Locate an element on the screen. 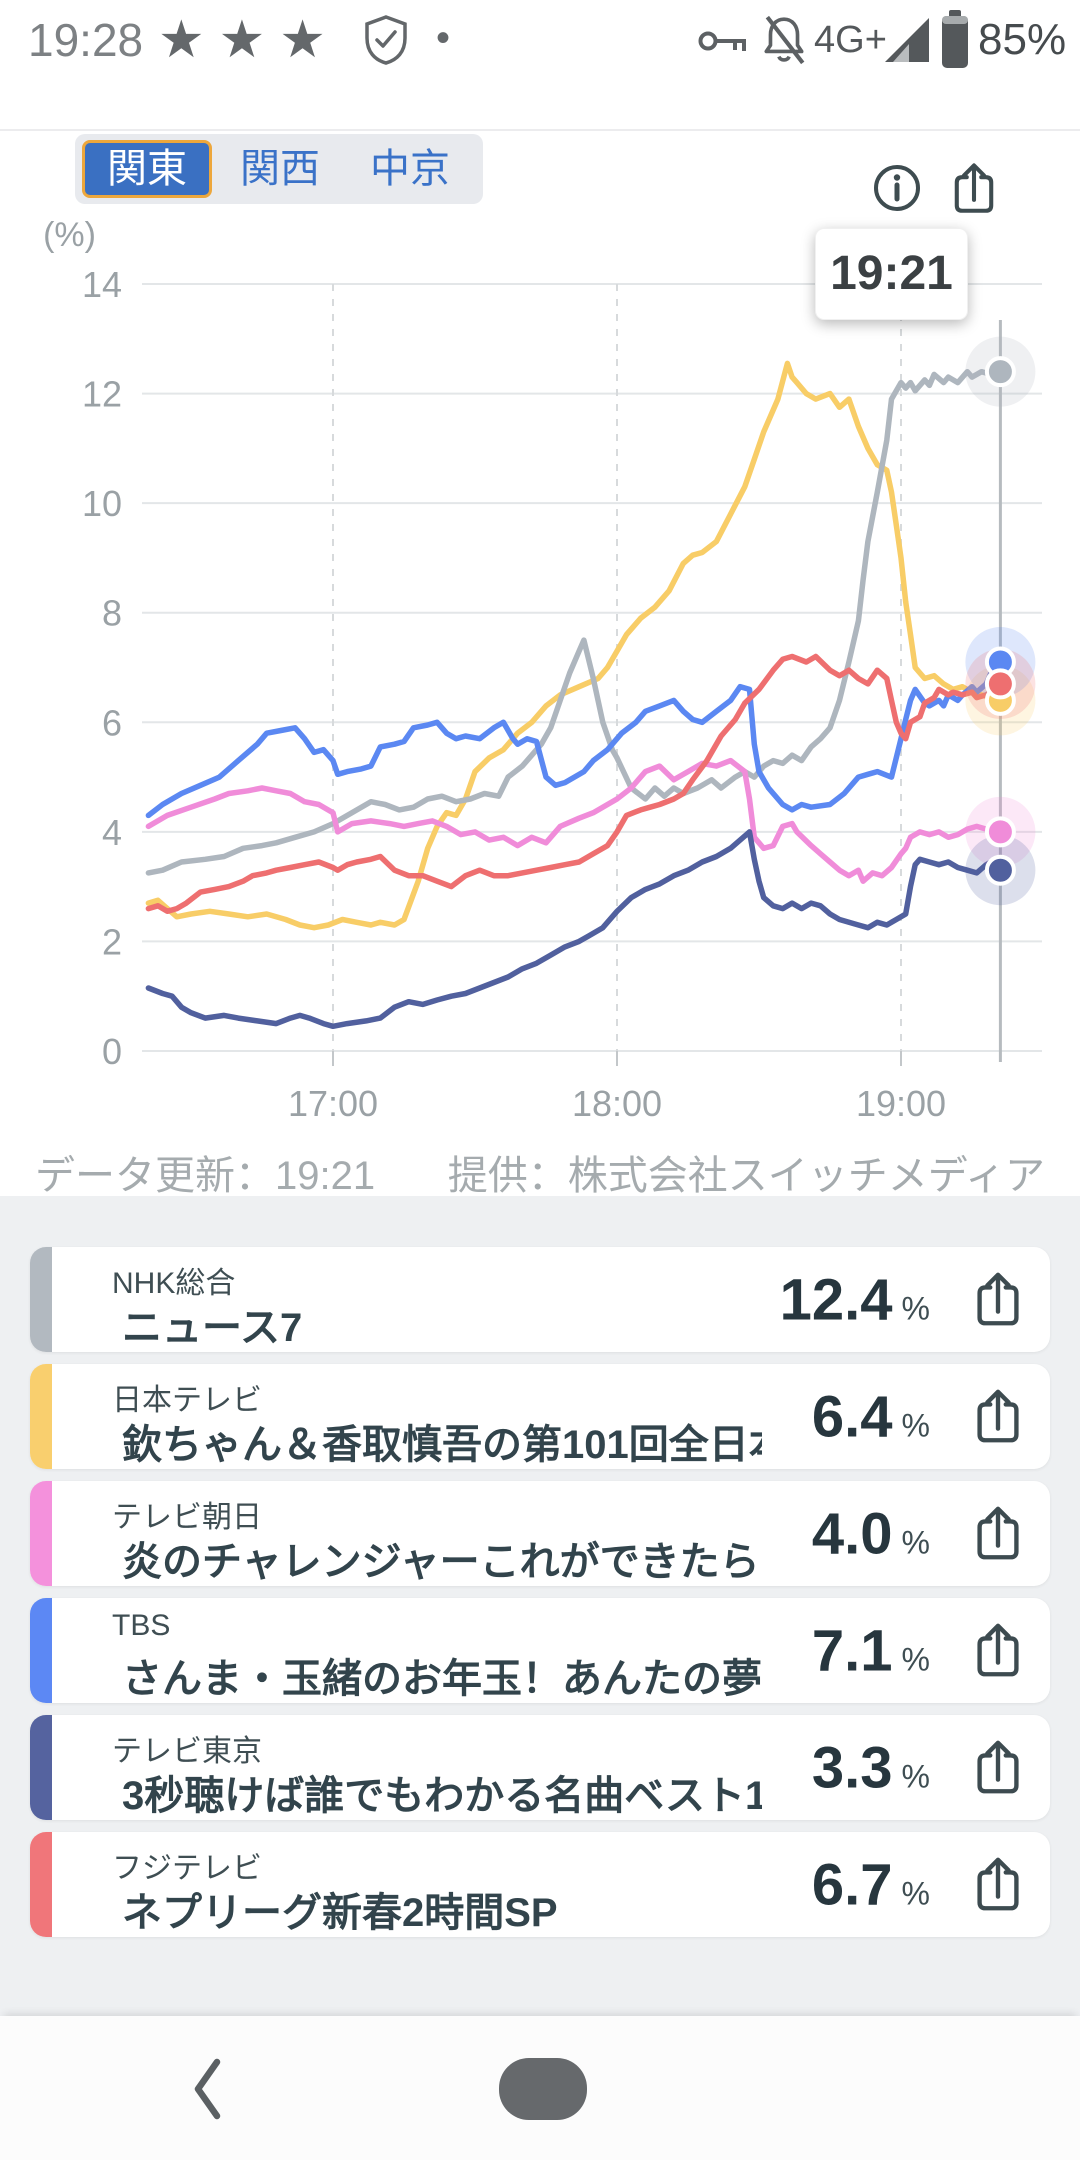 The width and height of the screenshot is (1080, 2160). signal-icon is located at coordinates (907, 40).